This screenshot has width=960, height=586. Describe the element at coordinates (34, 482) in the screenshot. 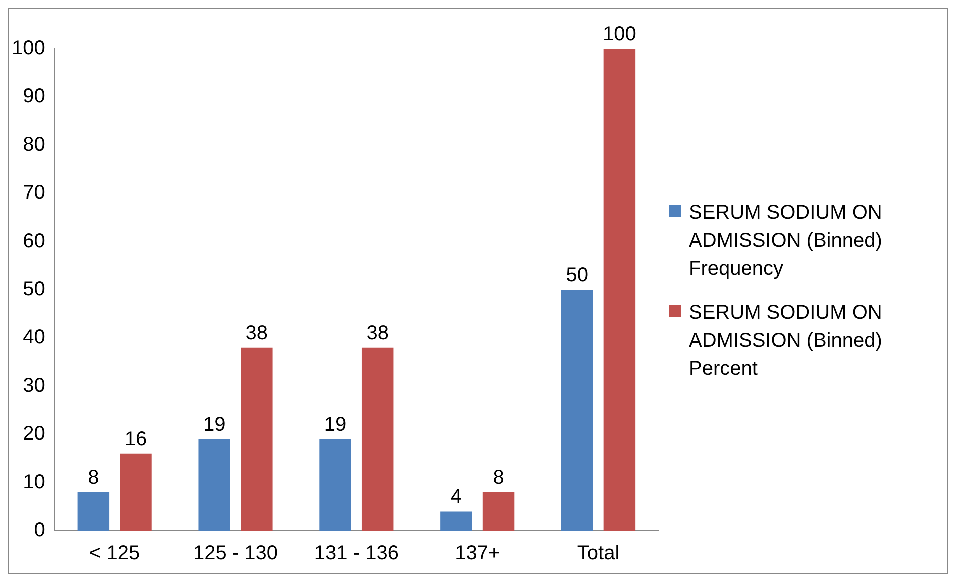

I see `y-tick-label: 10` at that location.